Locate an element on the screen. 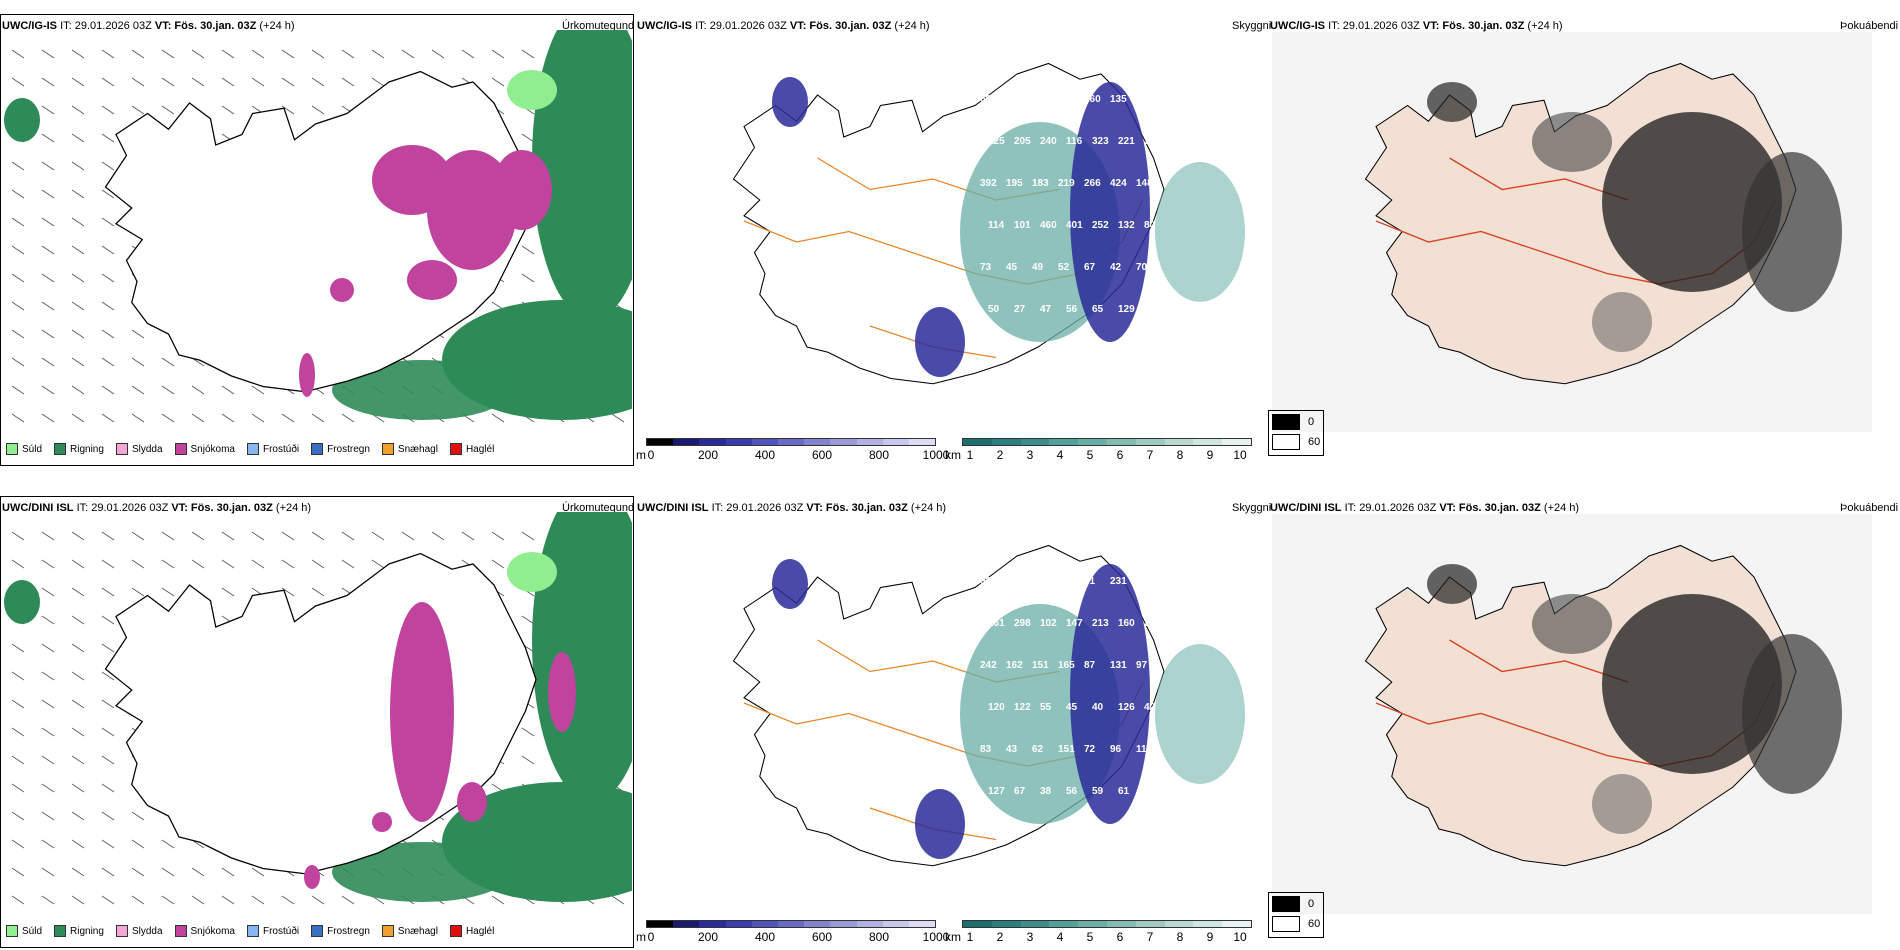 Image resolution: width=1900 pixels, height=950 pixels. cloud-value-label: 240 is located at coordinates (1048, 141).